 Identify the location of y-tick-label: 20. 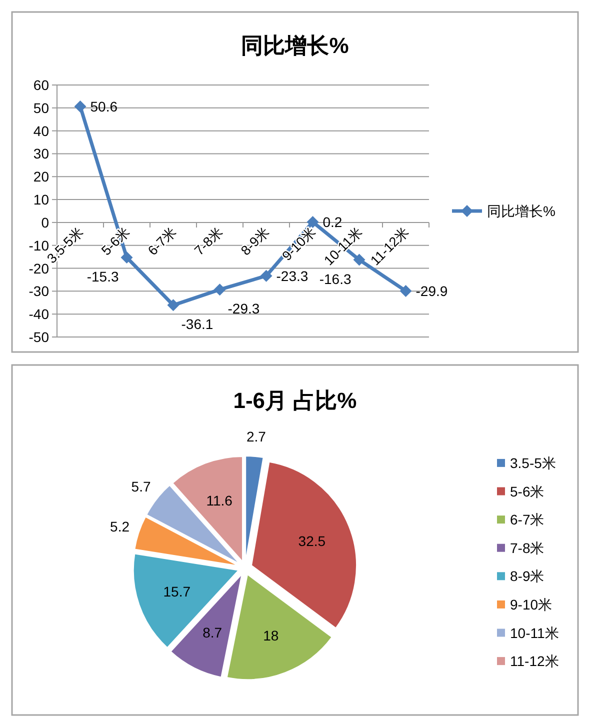
(41, 176).